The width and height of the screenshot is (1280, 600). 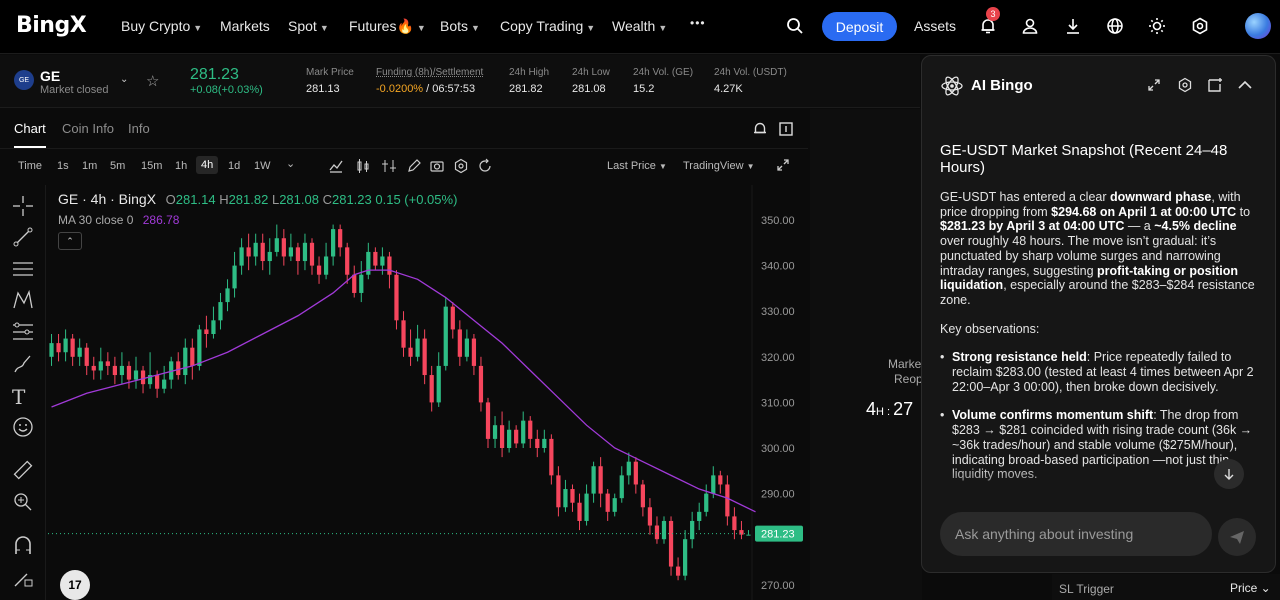 I want to click on collapse-legend-button: ⌃, so click(x=70, y=241).